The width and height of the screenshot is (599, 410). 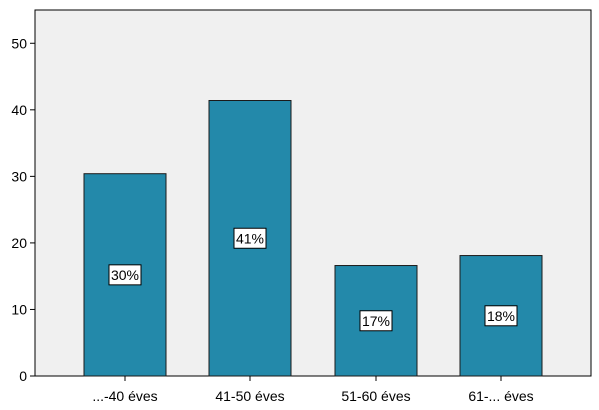 What do you see at coordinates (375, 396) in the screenshot?
I see `category-label: 51-60 éves` at bounding box center [375, 396].